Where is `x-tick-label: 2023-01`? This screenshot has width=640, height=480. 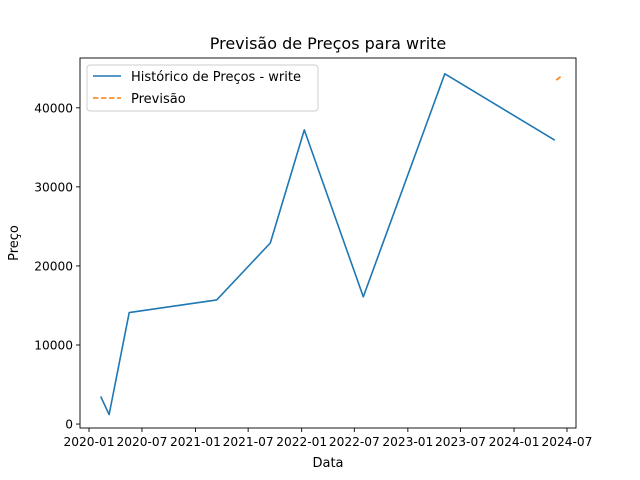
x-tick-label: 2023-01 is located at coordinates (407, 442).